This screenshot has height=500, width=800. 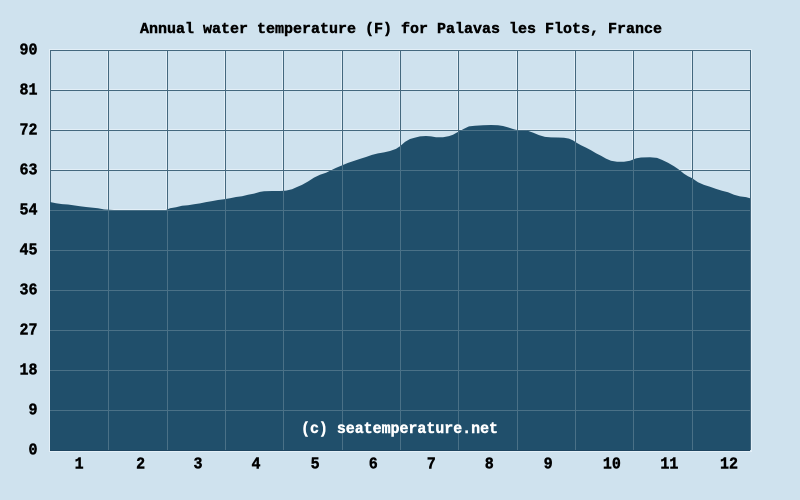 I want to click on svg-text: 45, so click(x=29, y=250).